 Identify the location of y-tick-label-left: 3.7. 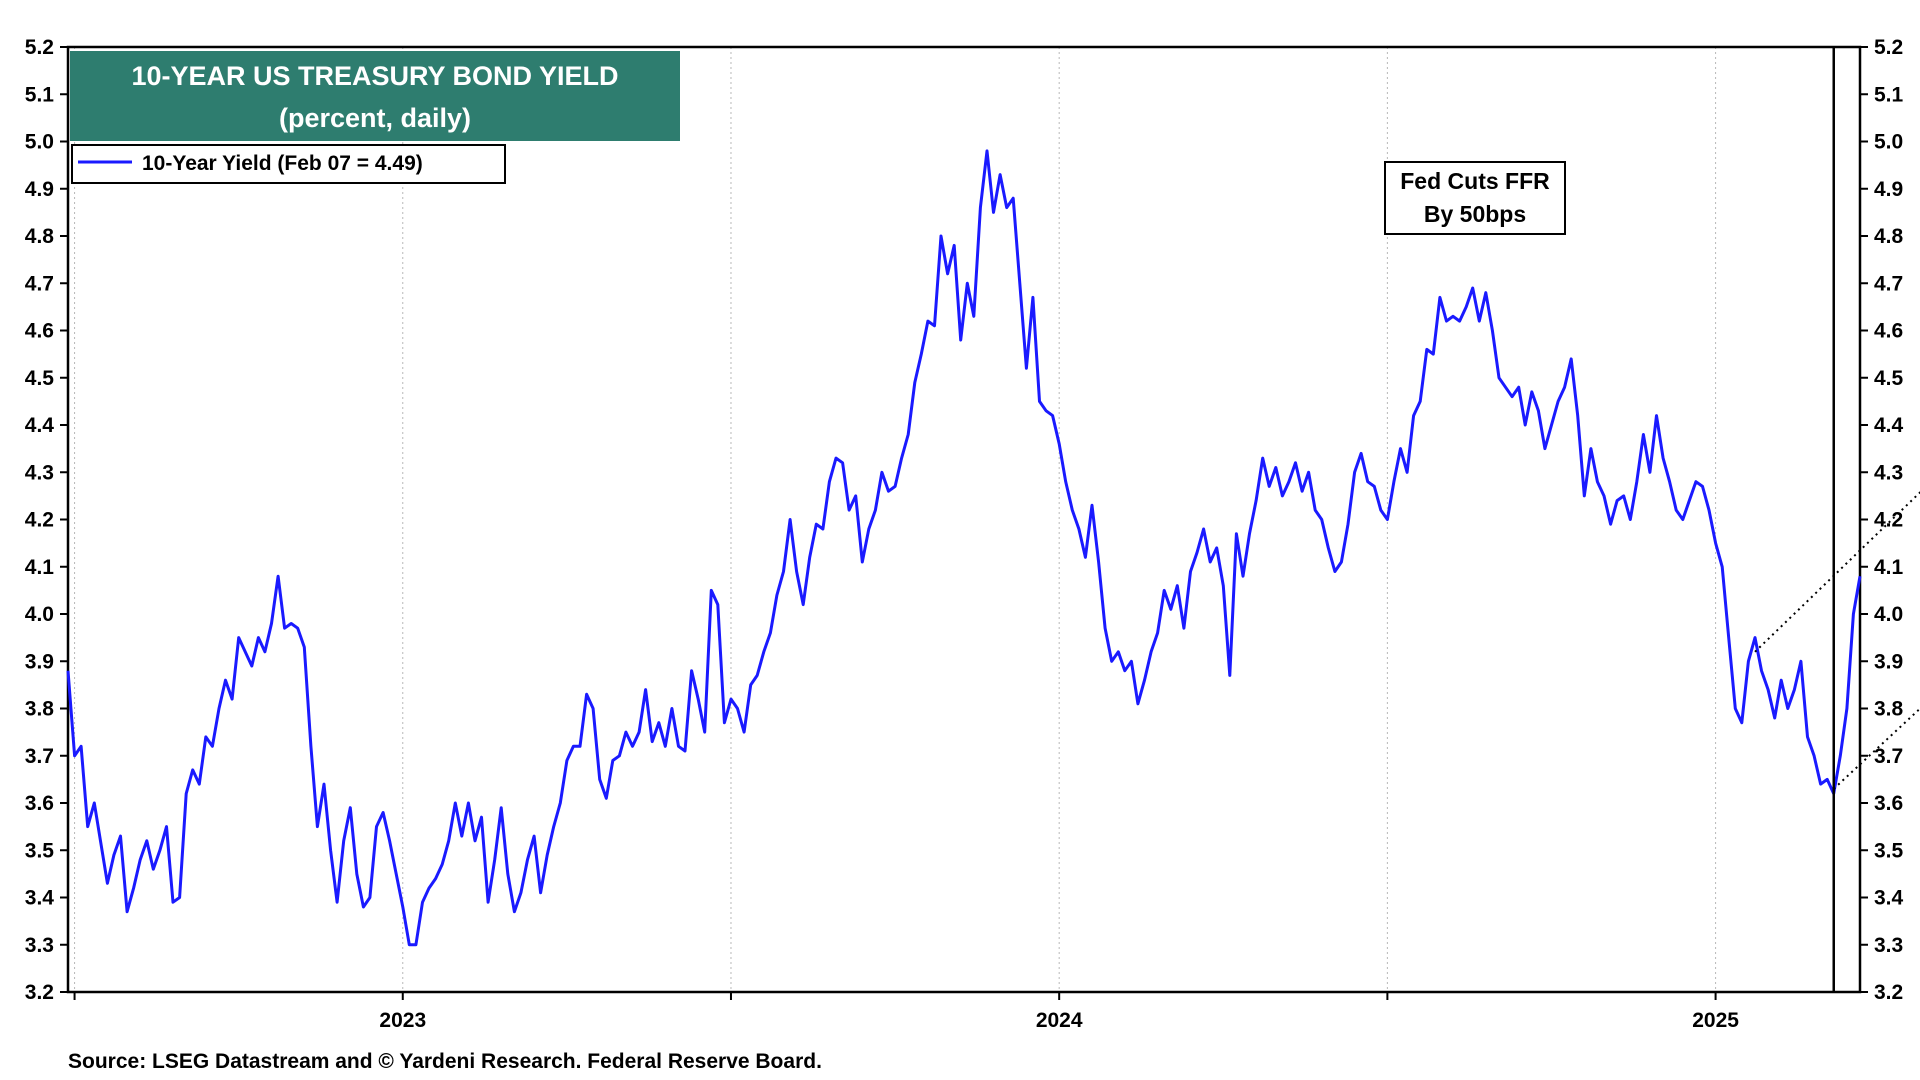
(39, 756).